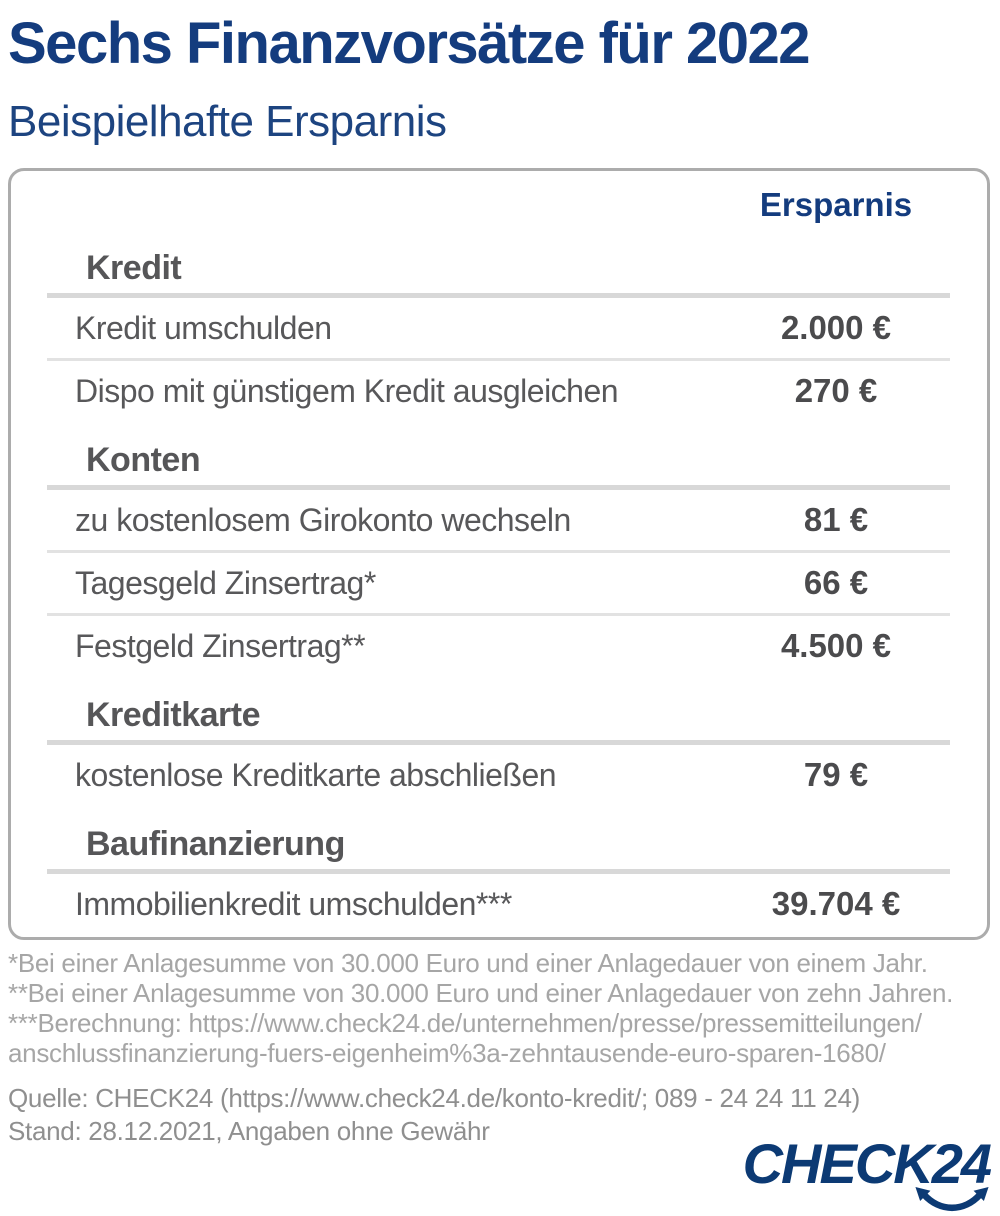 The image size is (1000, 1216). I want to click on table-row: zu kostenlosem Girokonto wechseln 81 €, so click(498, 517).